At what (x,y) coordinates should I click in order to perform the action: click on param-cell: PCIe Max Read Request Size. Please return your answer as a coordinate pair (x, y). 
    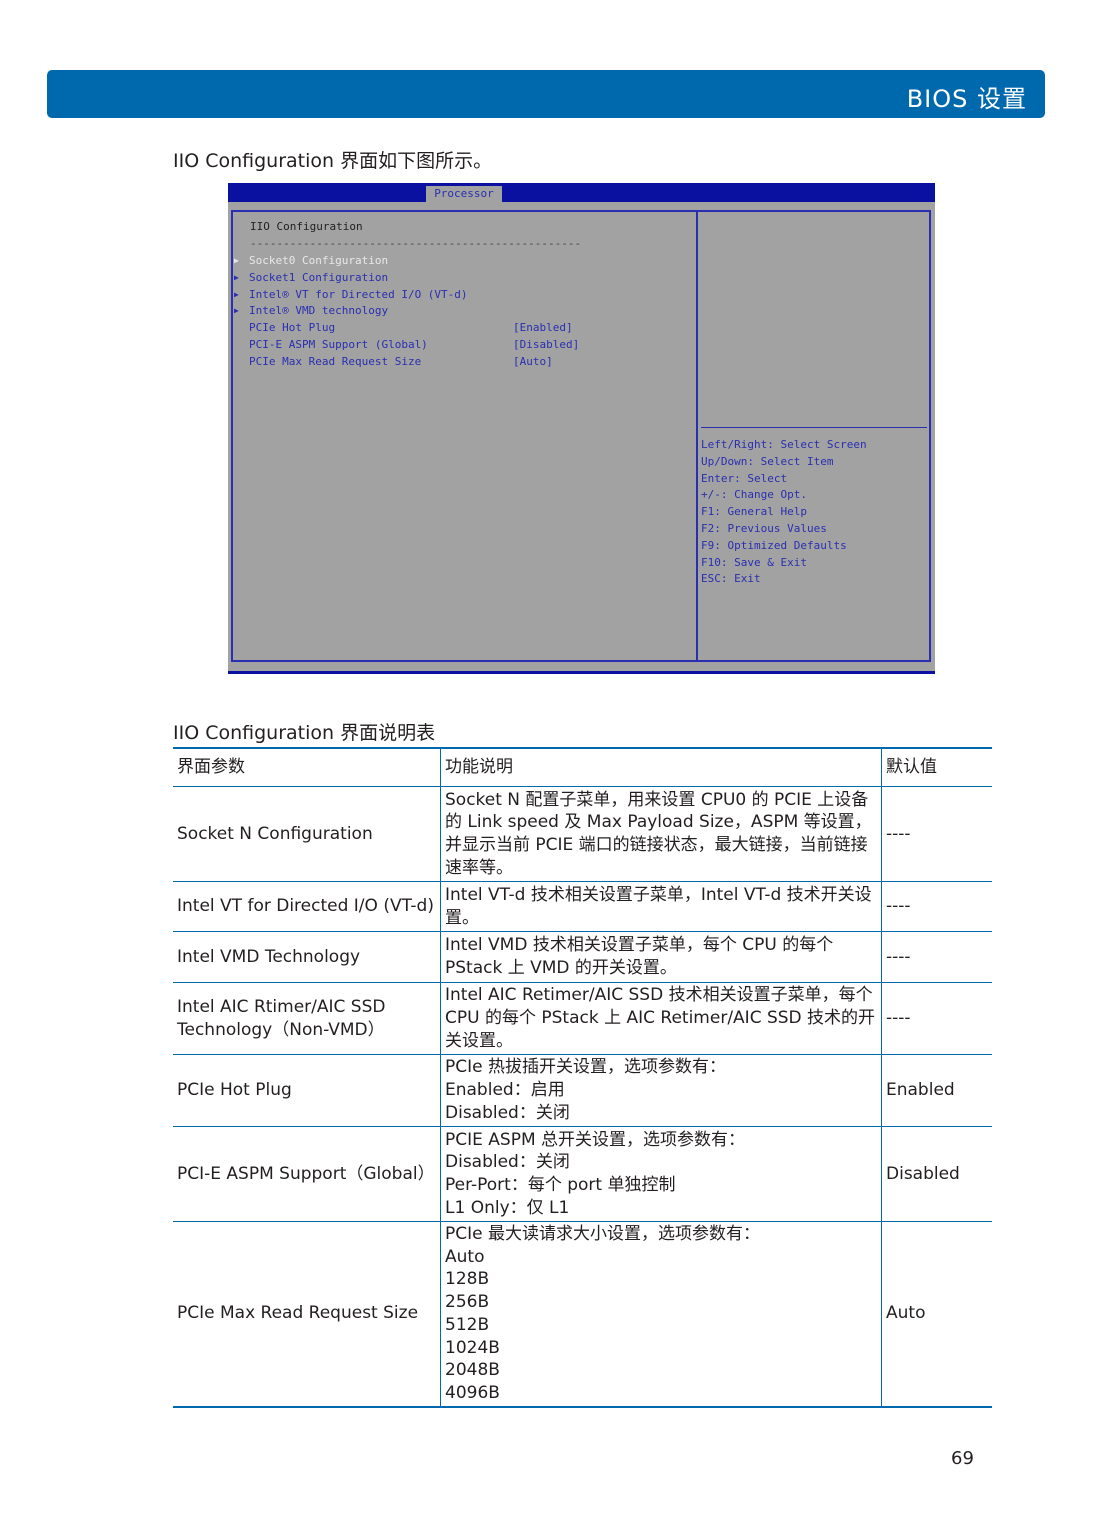
    Looking at the image, I should click on (307, 1314).